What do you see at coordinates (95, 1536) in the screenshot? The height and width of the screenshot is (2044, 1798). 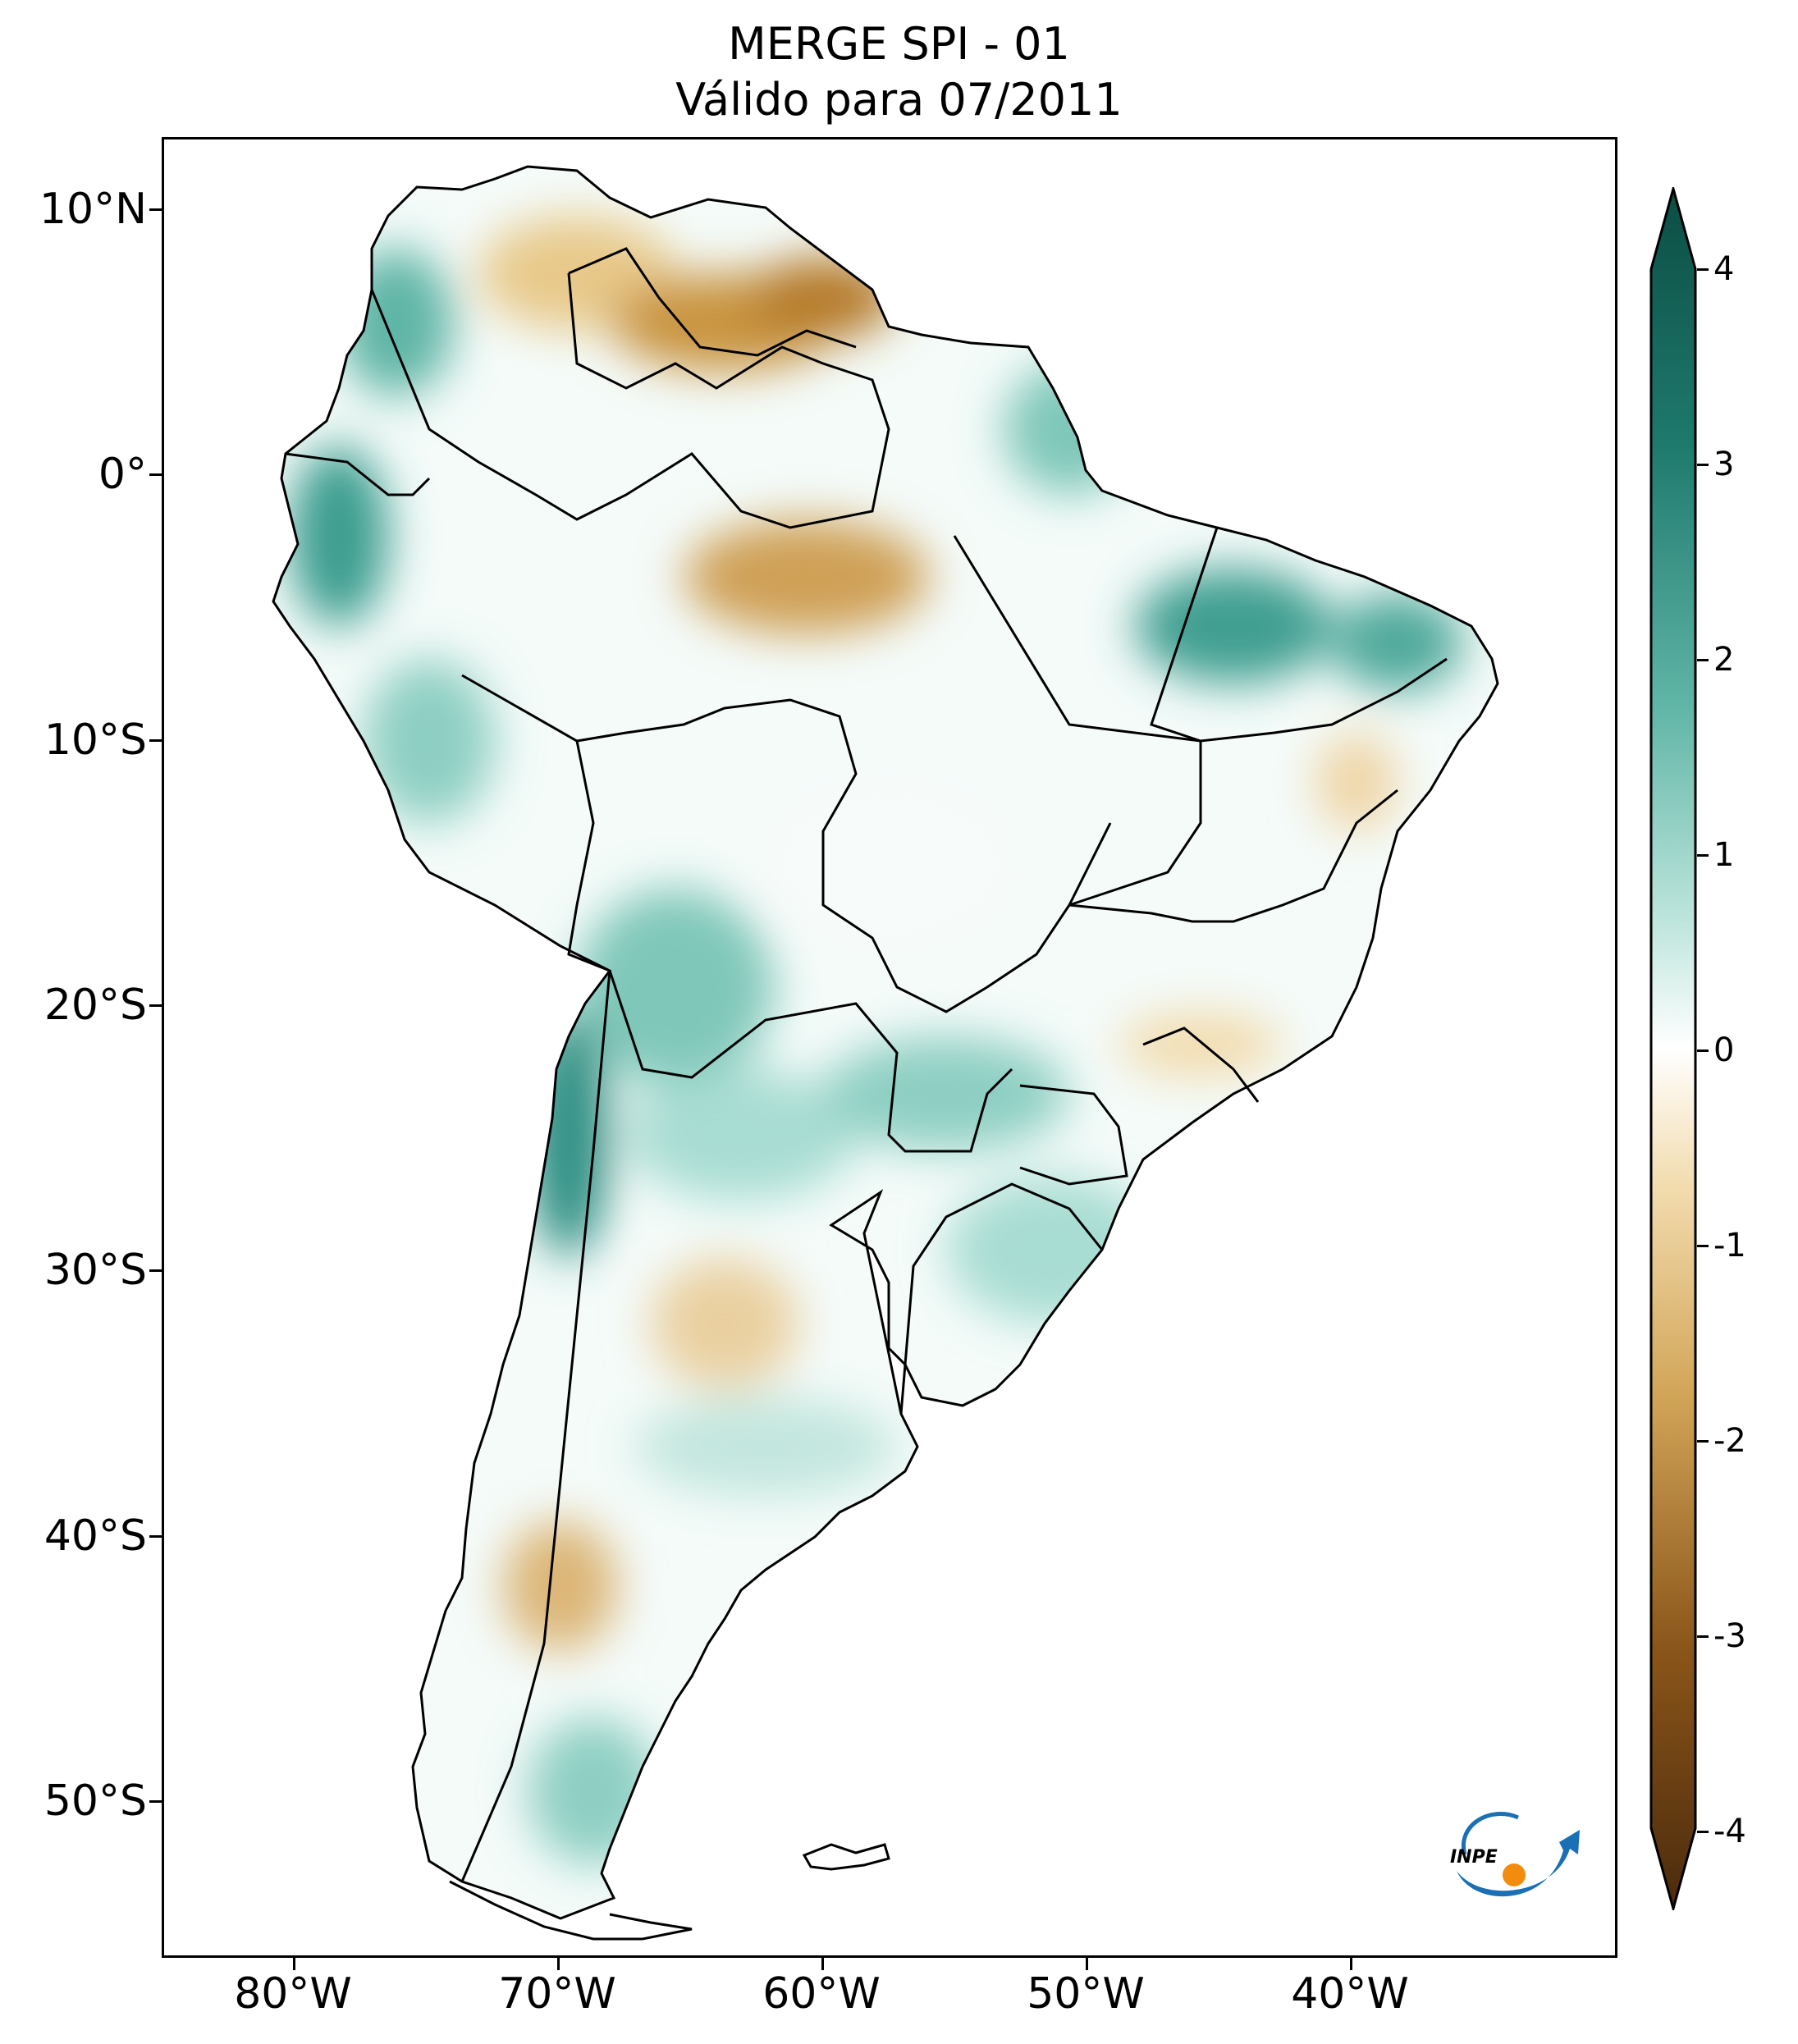 I see `lat-label-40s: 40°S` at bounding box center [95, 1536].